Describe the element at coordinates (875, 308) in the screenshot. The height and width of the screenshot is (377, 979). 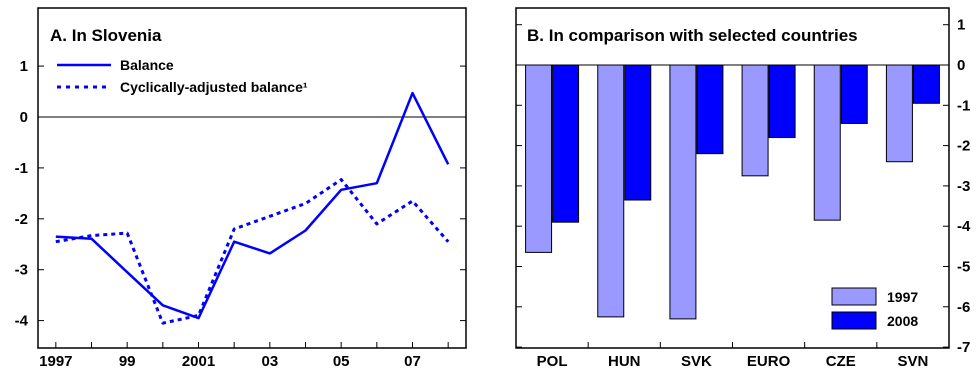
I see `panel-b-legend: 1997 2008` at that location.